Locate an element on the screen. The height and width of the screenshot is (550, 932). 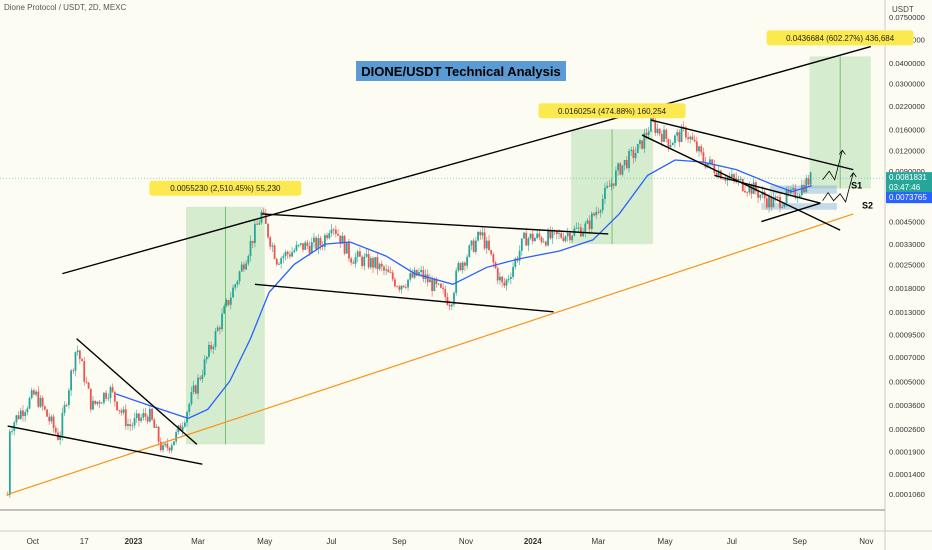
y-tick-label: 0.0001900 is located at coordinates (907, 452).